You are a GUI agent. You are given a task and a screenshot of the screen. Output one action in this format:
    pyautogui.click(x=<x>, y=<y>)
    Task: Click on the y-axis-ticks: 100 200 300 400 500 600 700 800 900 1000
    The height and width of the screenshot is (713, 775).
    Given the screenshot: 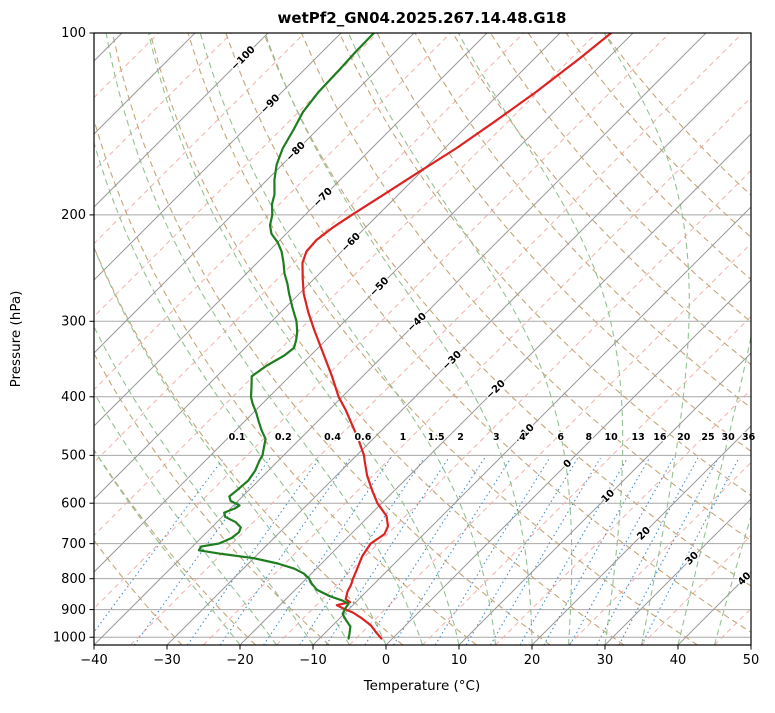 What is the action you would take?
    pyautogui.click(x=73, y=335)
    